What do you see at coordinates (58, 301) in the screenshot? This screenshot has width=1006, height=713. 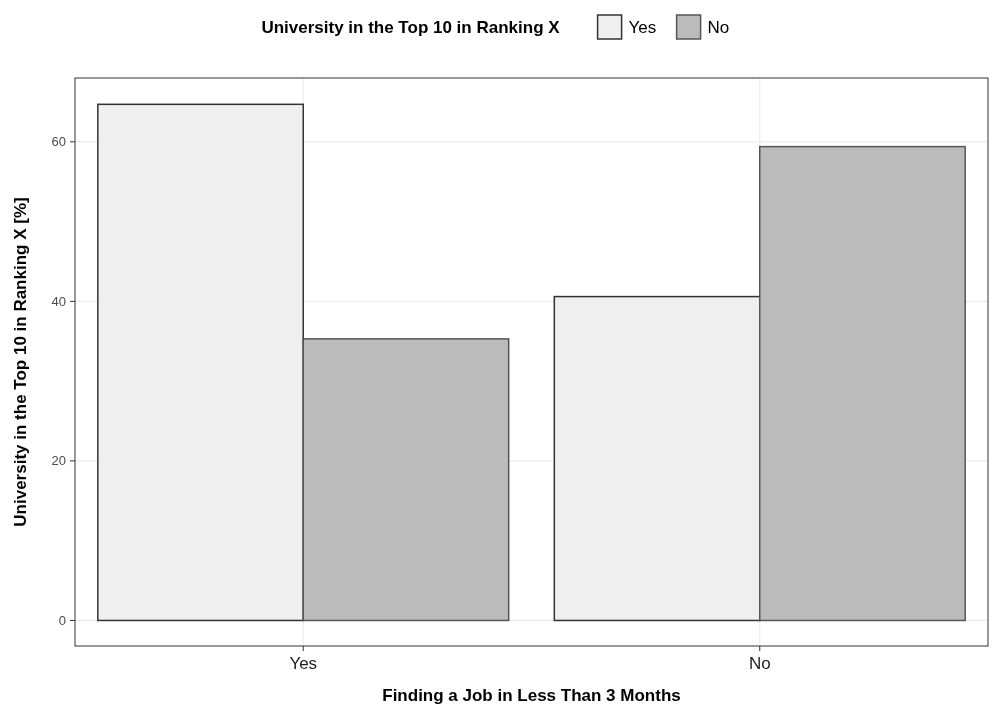 I see `y-tick-label: 40` at bounding box center [58, 301].